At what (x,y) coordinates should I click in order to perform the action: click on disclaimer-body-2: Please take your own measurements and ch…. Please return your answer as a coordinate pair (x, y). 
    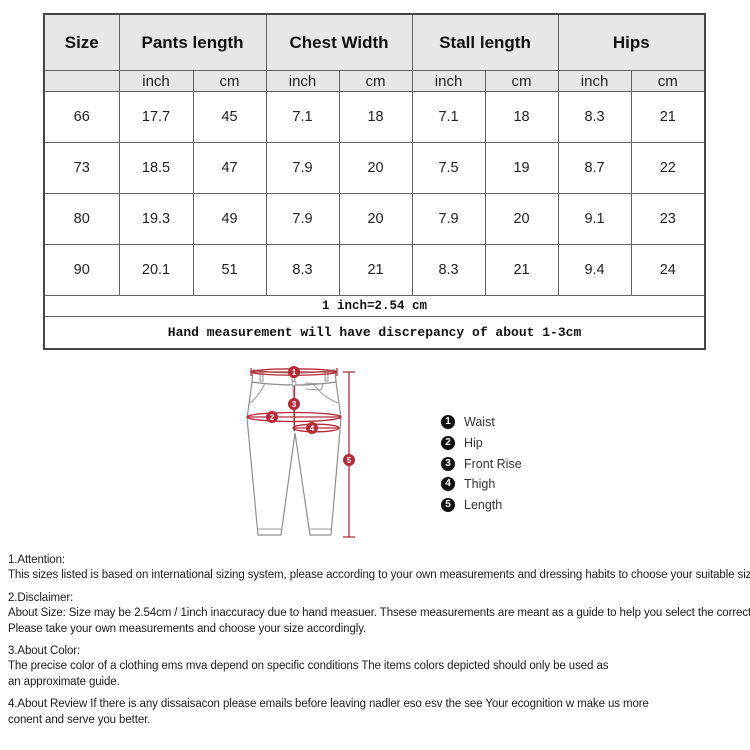
    Looking at the image, I should click on (187, 628).